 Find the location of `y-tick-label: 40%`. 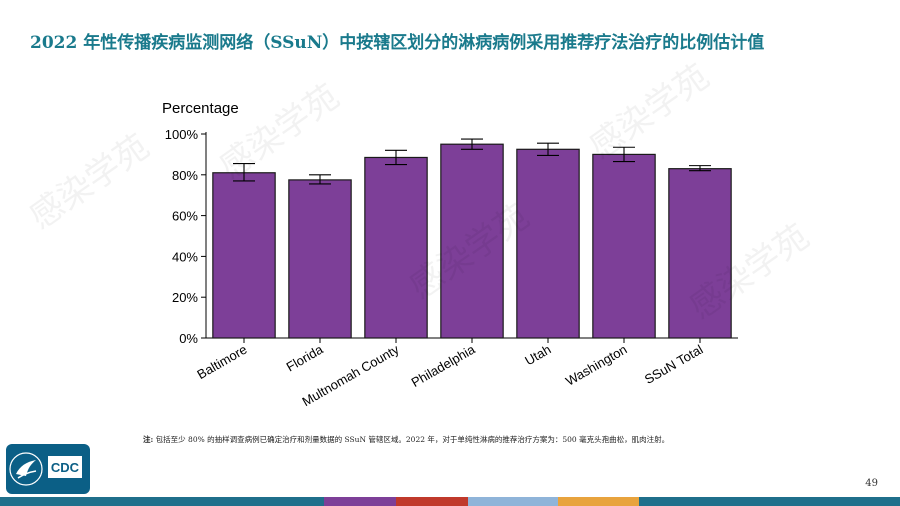

y-tick-label: 40% is located at coordinates (185, 256).